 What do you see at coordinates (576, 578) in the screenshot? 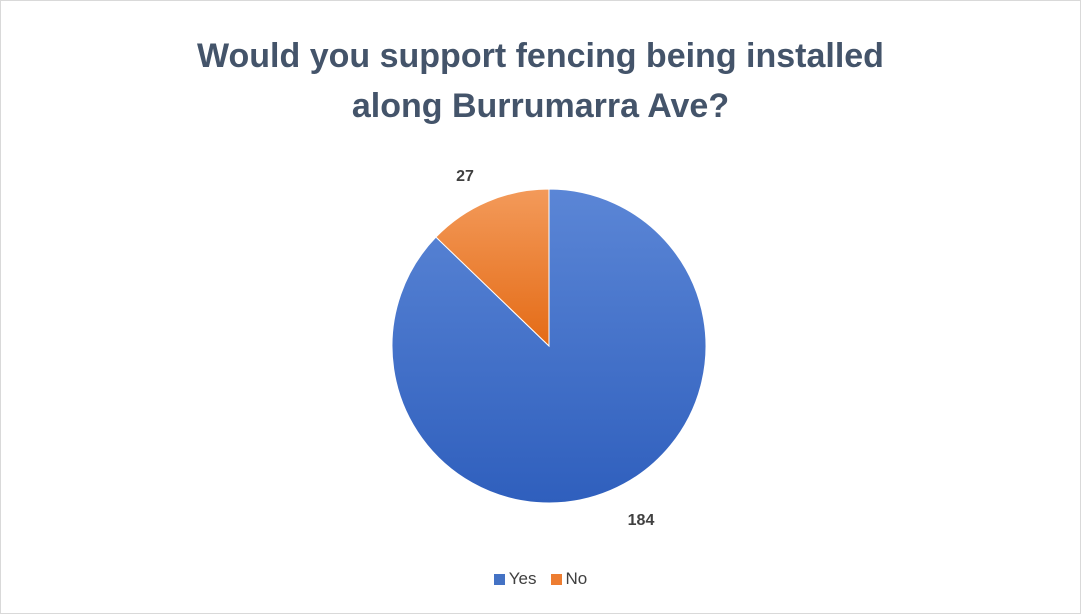
I see `legend-label-no: No` at bounding box center [576, 578].